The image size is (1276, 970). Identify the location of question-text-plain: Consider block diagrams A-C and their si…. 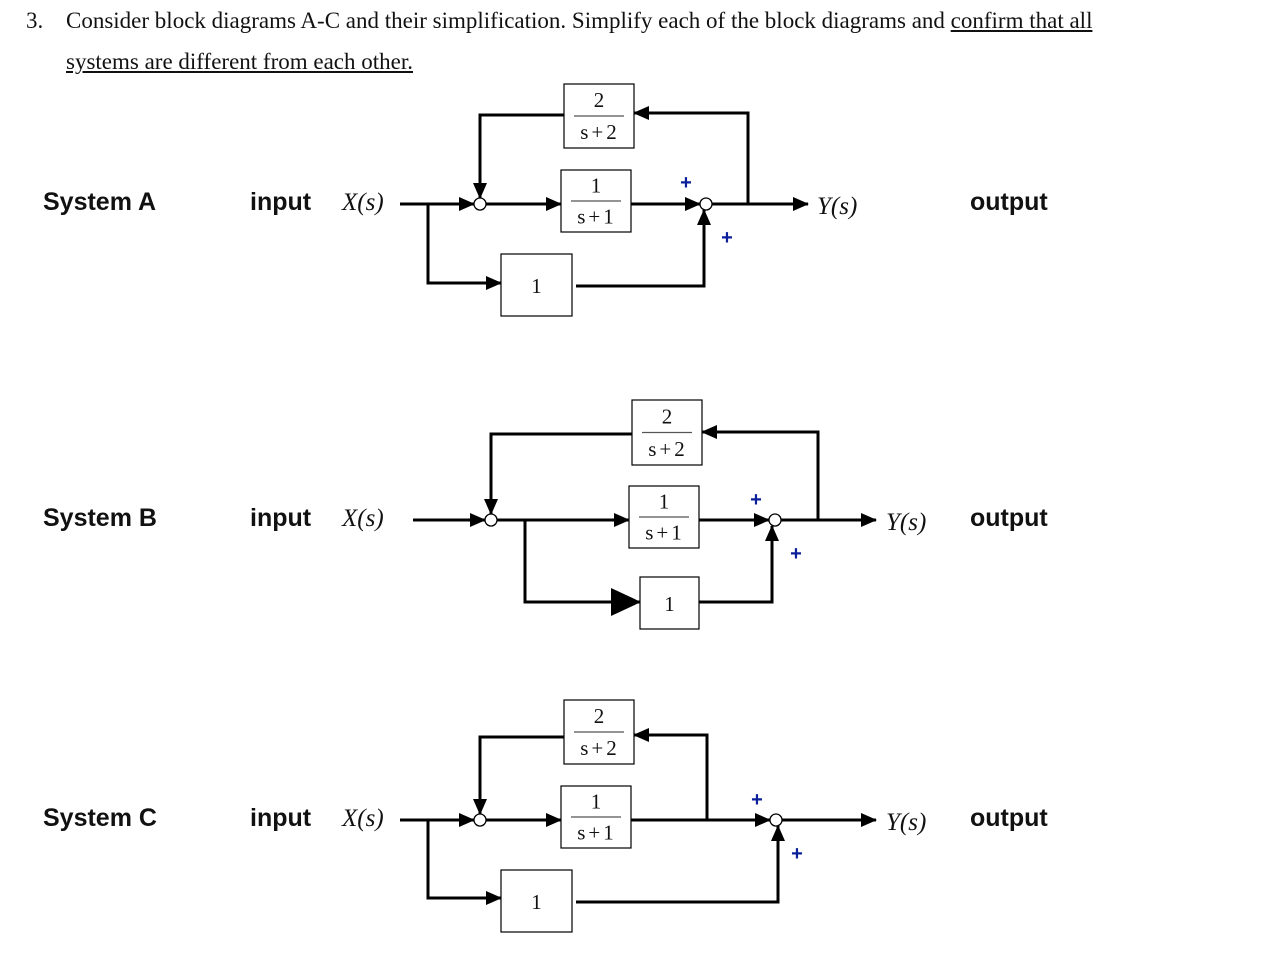
(505, 20).